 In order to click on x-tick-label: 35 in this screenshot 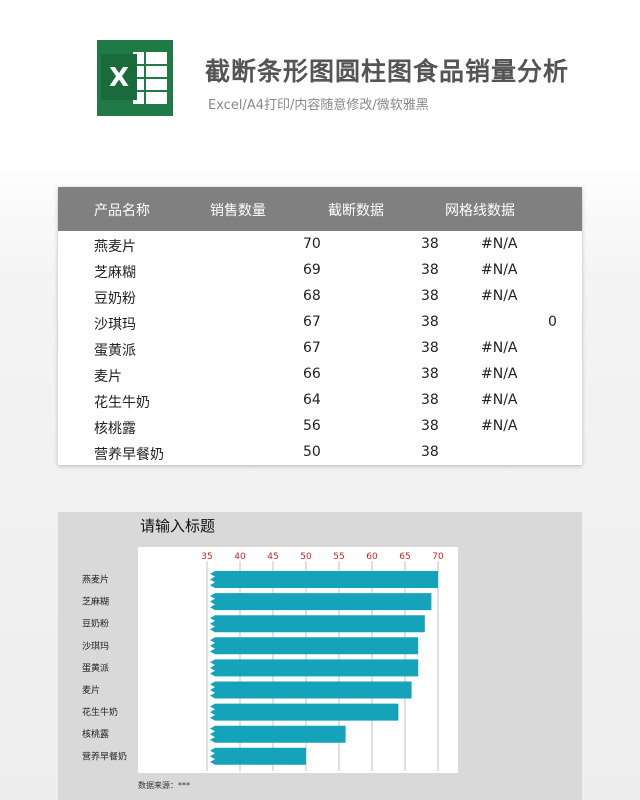, I will do `click(206, 557)`.